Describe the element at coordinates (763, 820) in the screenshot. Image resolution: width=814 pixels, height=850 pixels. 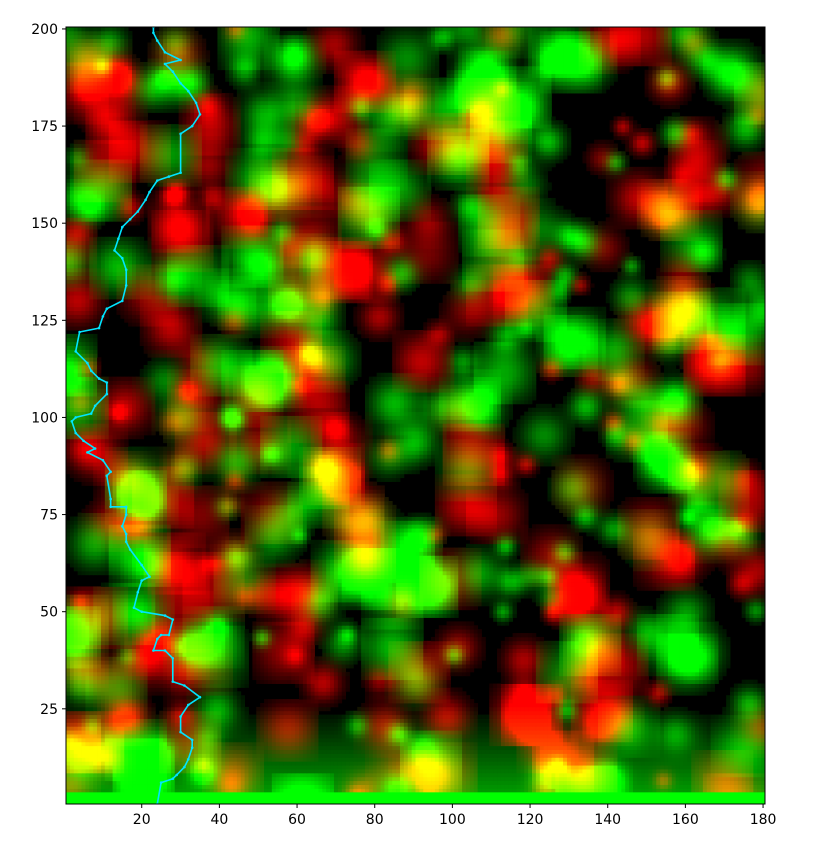
I see `x-tick-label: 180` at that location.